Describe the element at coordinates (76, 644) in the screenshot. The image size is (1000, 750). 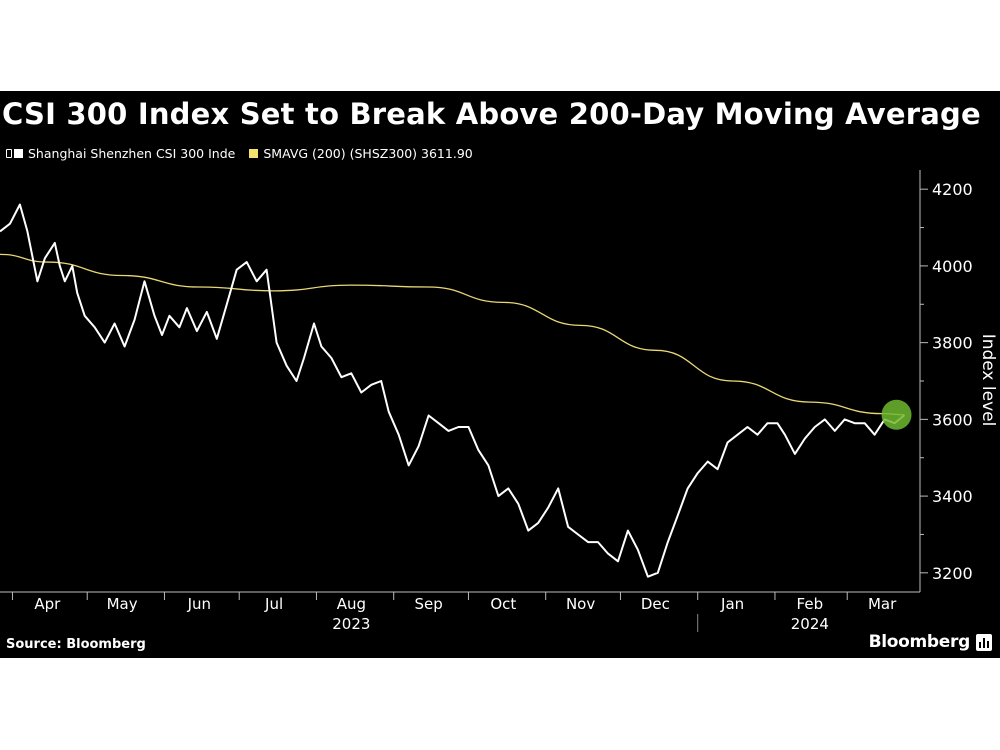
I see `source-note: Source: Bloomberg` at that location.